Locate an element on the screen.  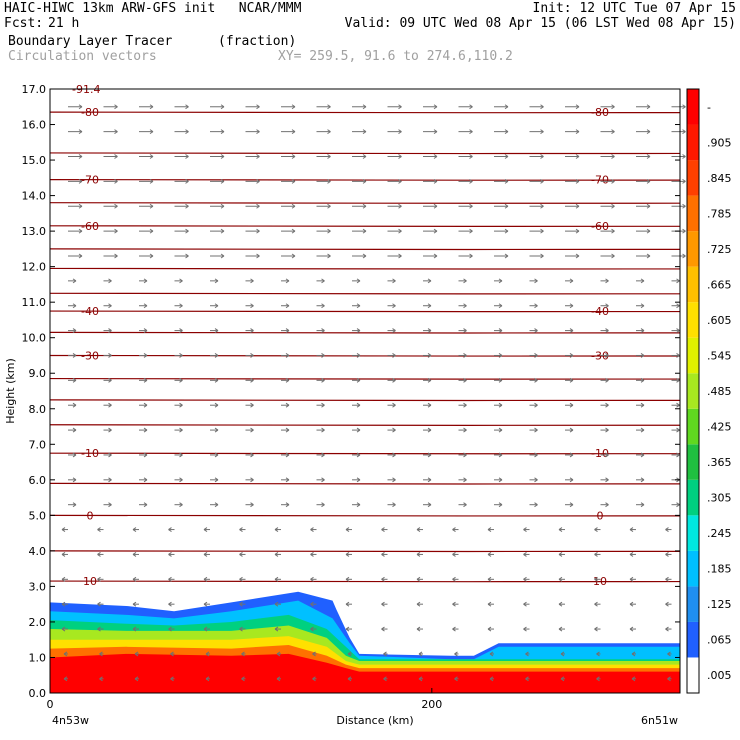
colorbar-label: .665 is located at coordinates (719, 284).